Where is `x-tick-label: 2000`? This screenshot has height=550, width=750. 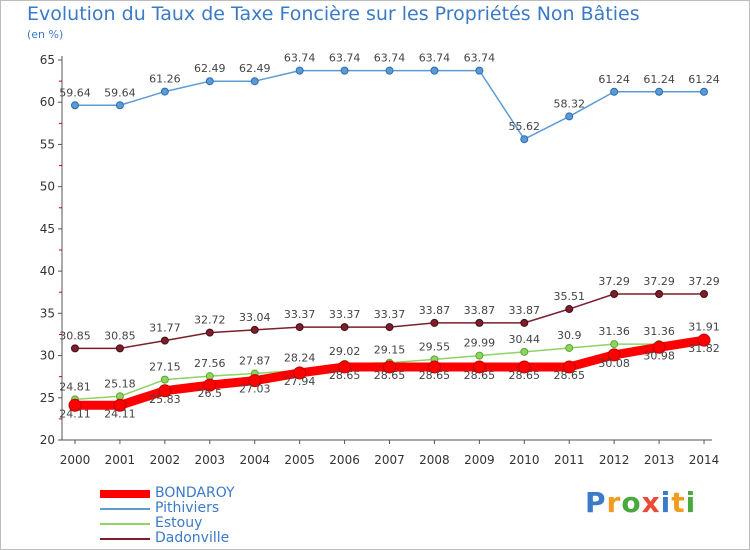
x-tick-label: 2000 is located at coordinates (75, 460).